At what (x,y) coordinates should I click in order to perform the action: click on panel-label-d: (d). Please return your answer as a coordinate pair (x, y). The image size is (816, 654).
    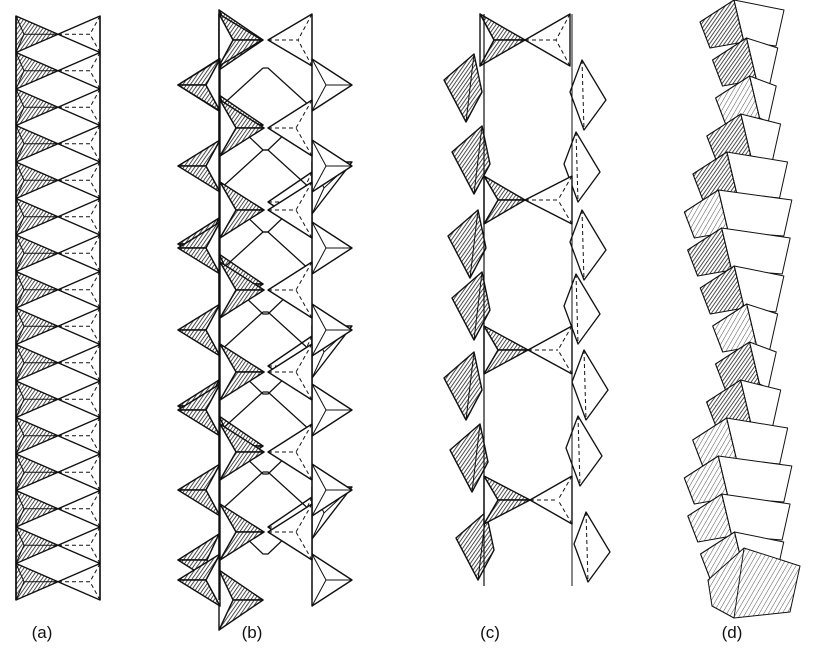
    Looking at the image, I should click on (732, 632).